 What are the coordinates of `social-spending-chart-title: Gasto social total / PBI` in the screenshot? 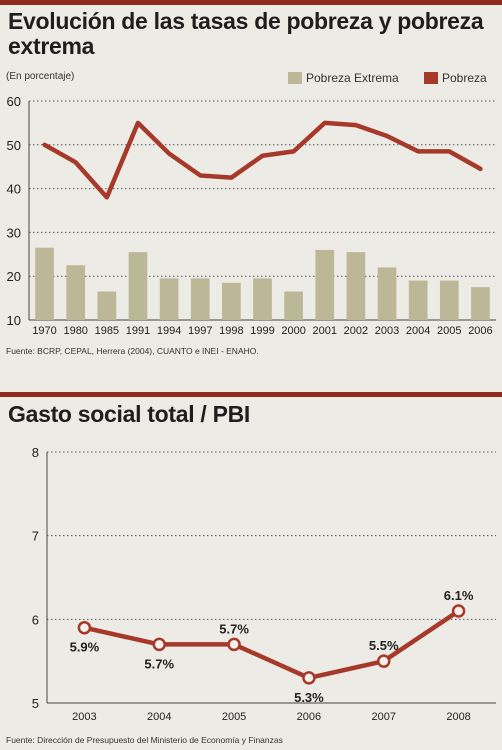 It's located at (129, 414).